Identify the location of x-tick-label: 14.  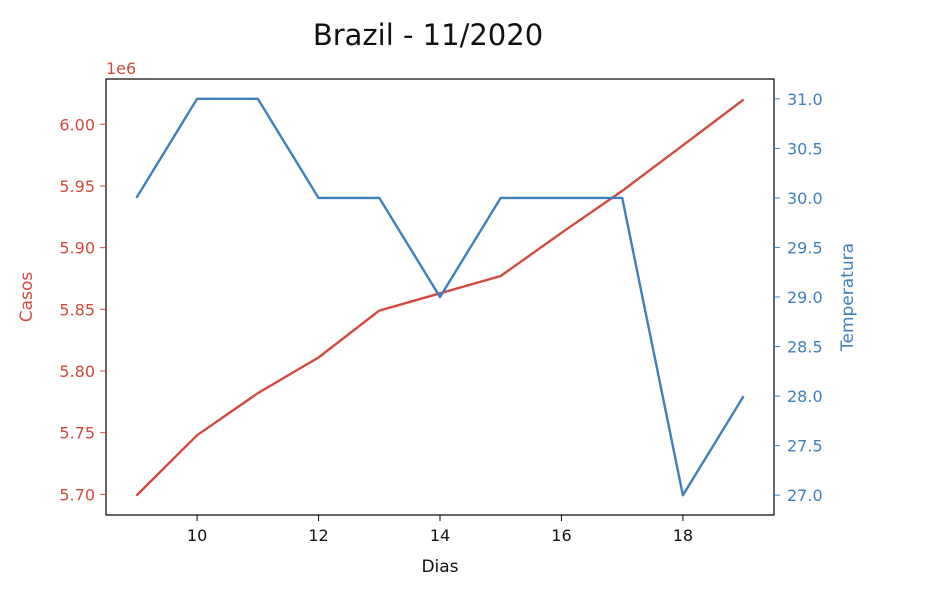
(440, 535).